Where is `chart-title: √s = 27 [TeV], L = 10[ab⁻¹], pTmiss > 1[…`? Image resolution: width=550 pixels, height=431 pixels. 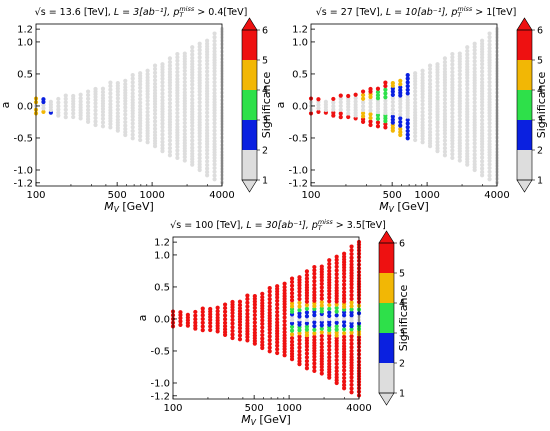 chart-title: √s = 27 [TeV], L = 10[ab⁻¹], pTmiss > 1[… is located at coordinates (416, 12).